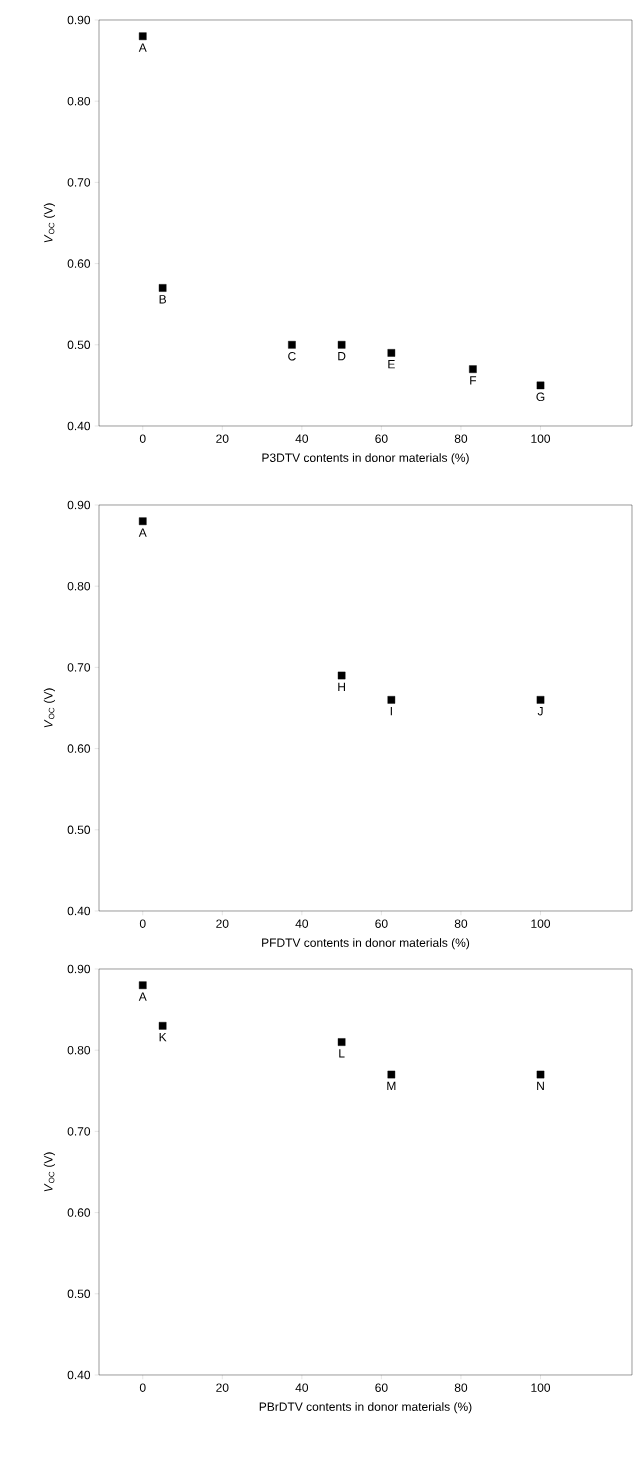 Image resolution: width=634 pixels, height=1469 pixels. I want to click on annotation: K, so click(163, 1037).